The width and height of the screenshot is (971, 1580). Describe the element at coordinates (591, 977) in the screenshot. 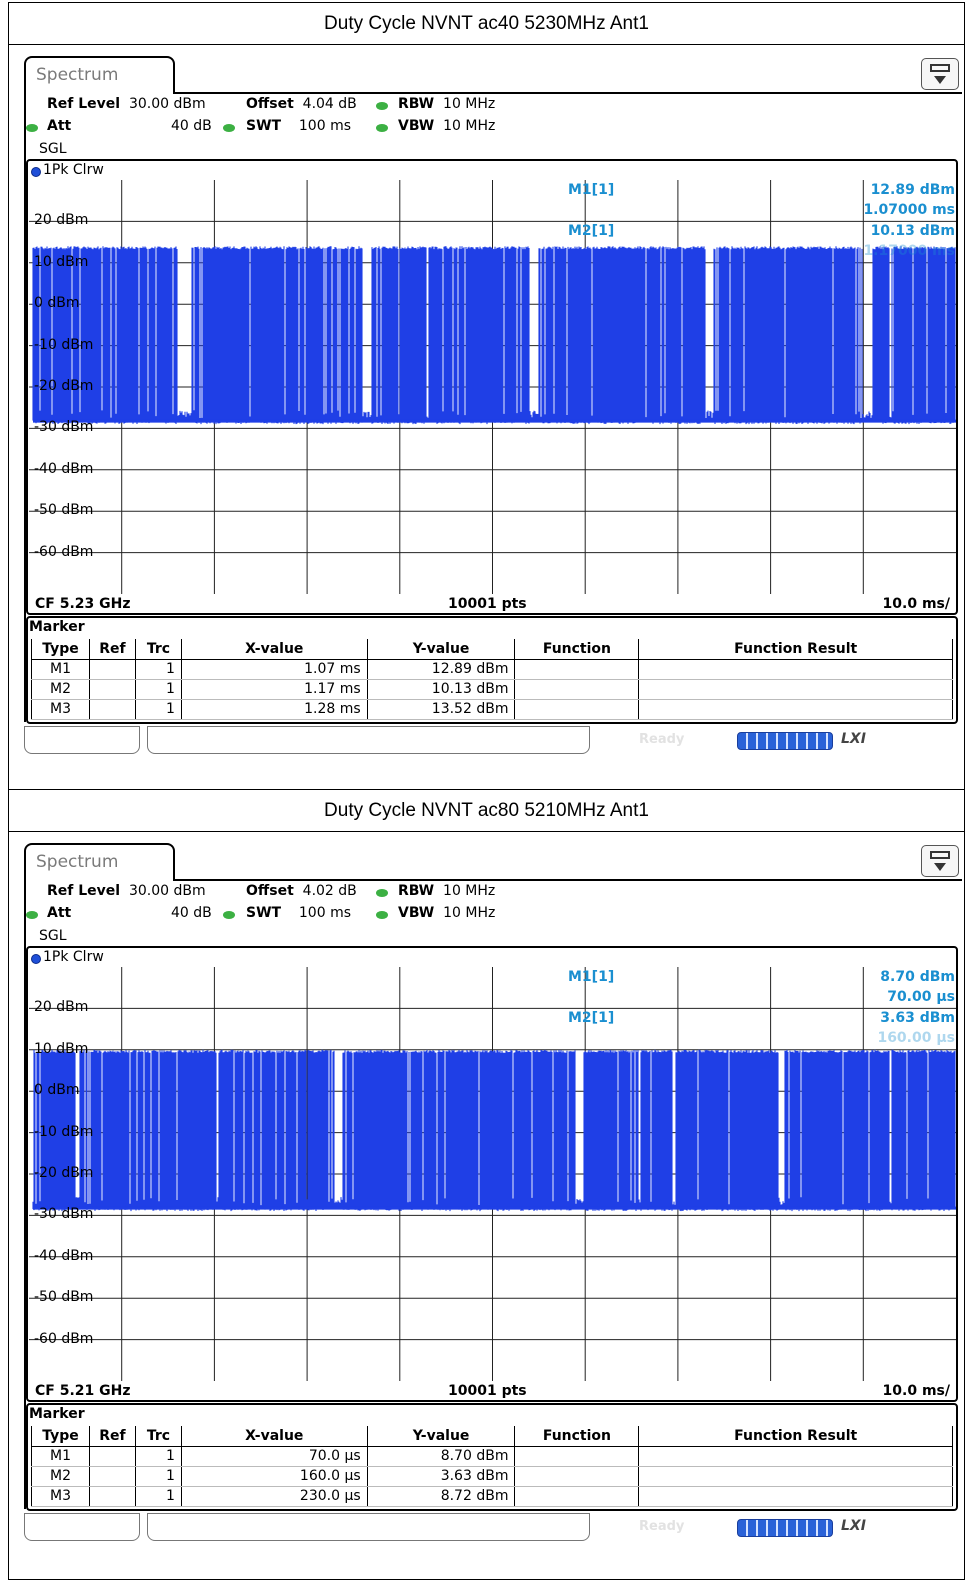

I see `marker1-readout-label: M1[1]` at that location.